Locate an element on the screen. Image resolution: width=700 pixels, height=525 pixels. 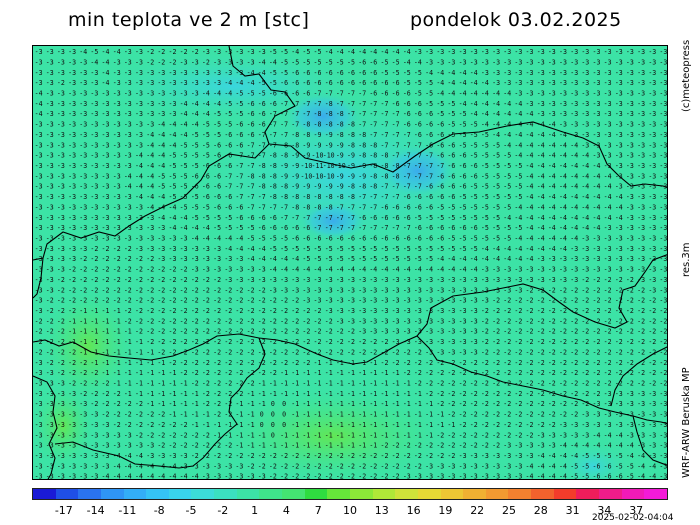
border-line is located at coordinates (649, 440).